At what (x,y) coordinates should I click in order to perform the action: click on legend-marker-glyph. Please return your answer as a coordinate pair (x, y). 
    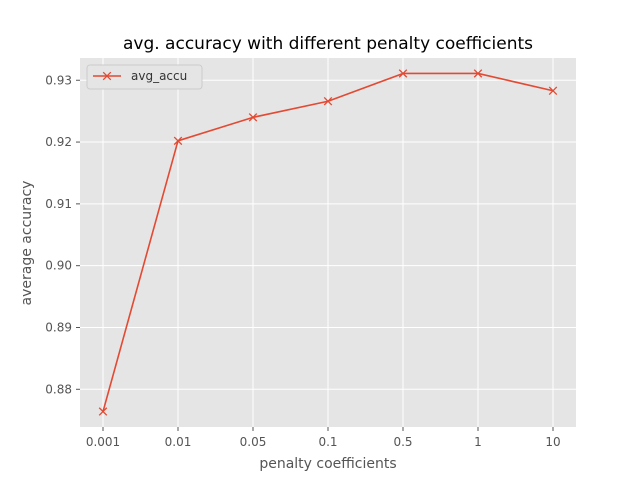
    Looking at the image, I should click on (107, 76).